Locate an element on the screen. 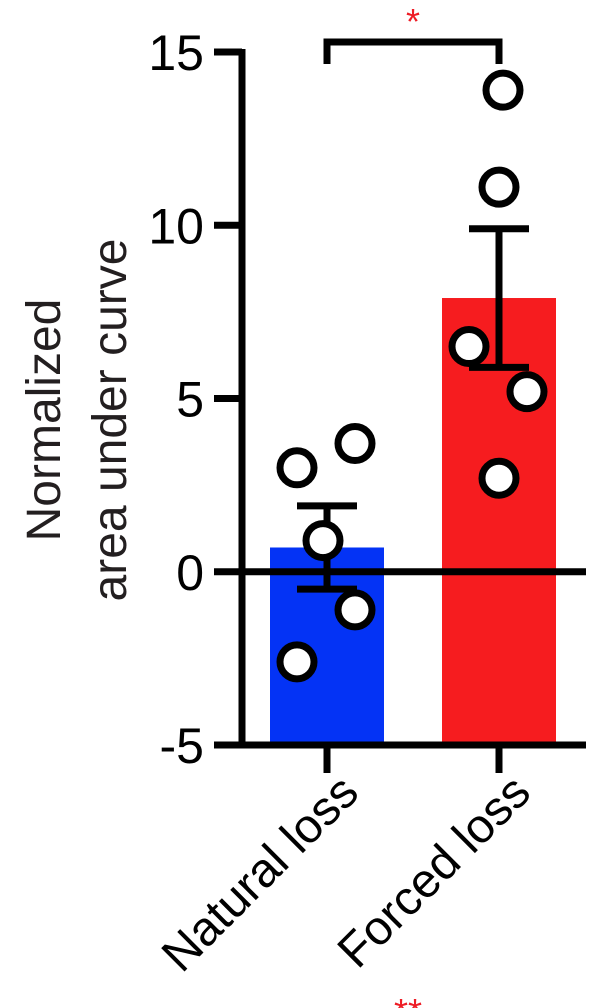 Image resolution: width=598 pixels, height=1008 pixels. y-tick-label: -5 is located at coordinates (182, 746).